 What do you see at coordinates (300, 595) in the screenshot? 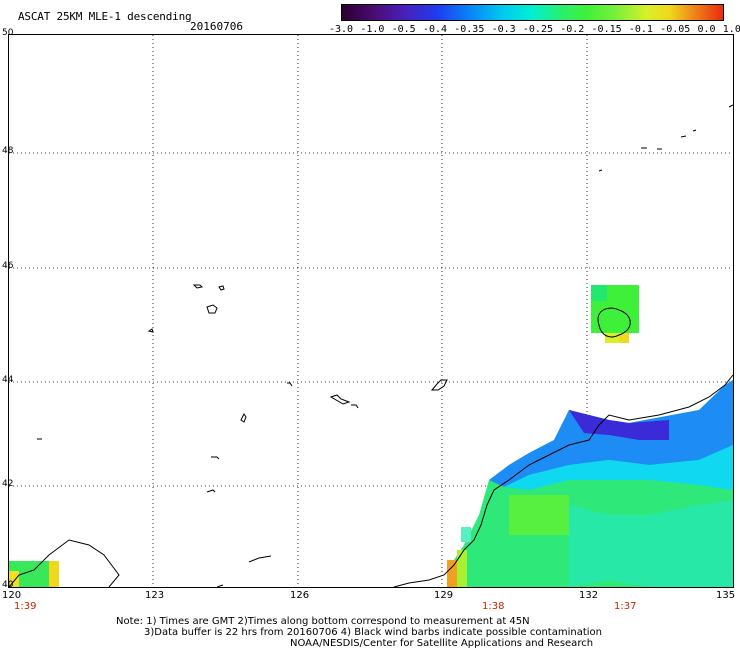
I see `lon-label: 126` at bounding box center [300, 595].